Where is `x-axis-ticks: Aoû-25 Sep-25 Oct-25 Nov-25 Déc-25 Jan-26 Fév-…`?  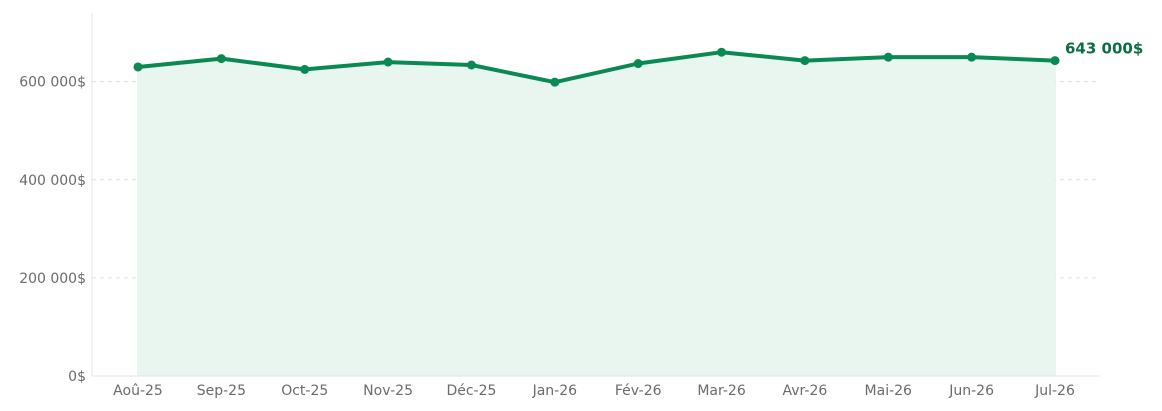
x-axis-ticks: Aoû-25 Sep-25 Oct-25 Nov-25 Déc-25 Jan-26 Fév-… is located at coordinates (594, 391).